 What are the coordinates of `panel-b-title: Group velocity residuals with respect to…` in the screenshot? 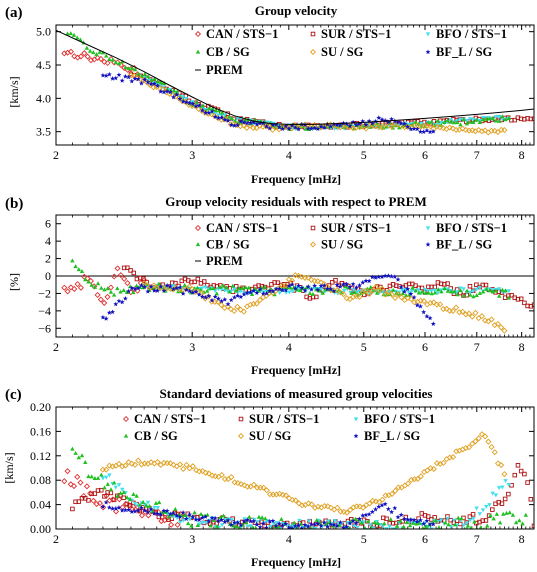 It's located at (295, 201).